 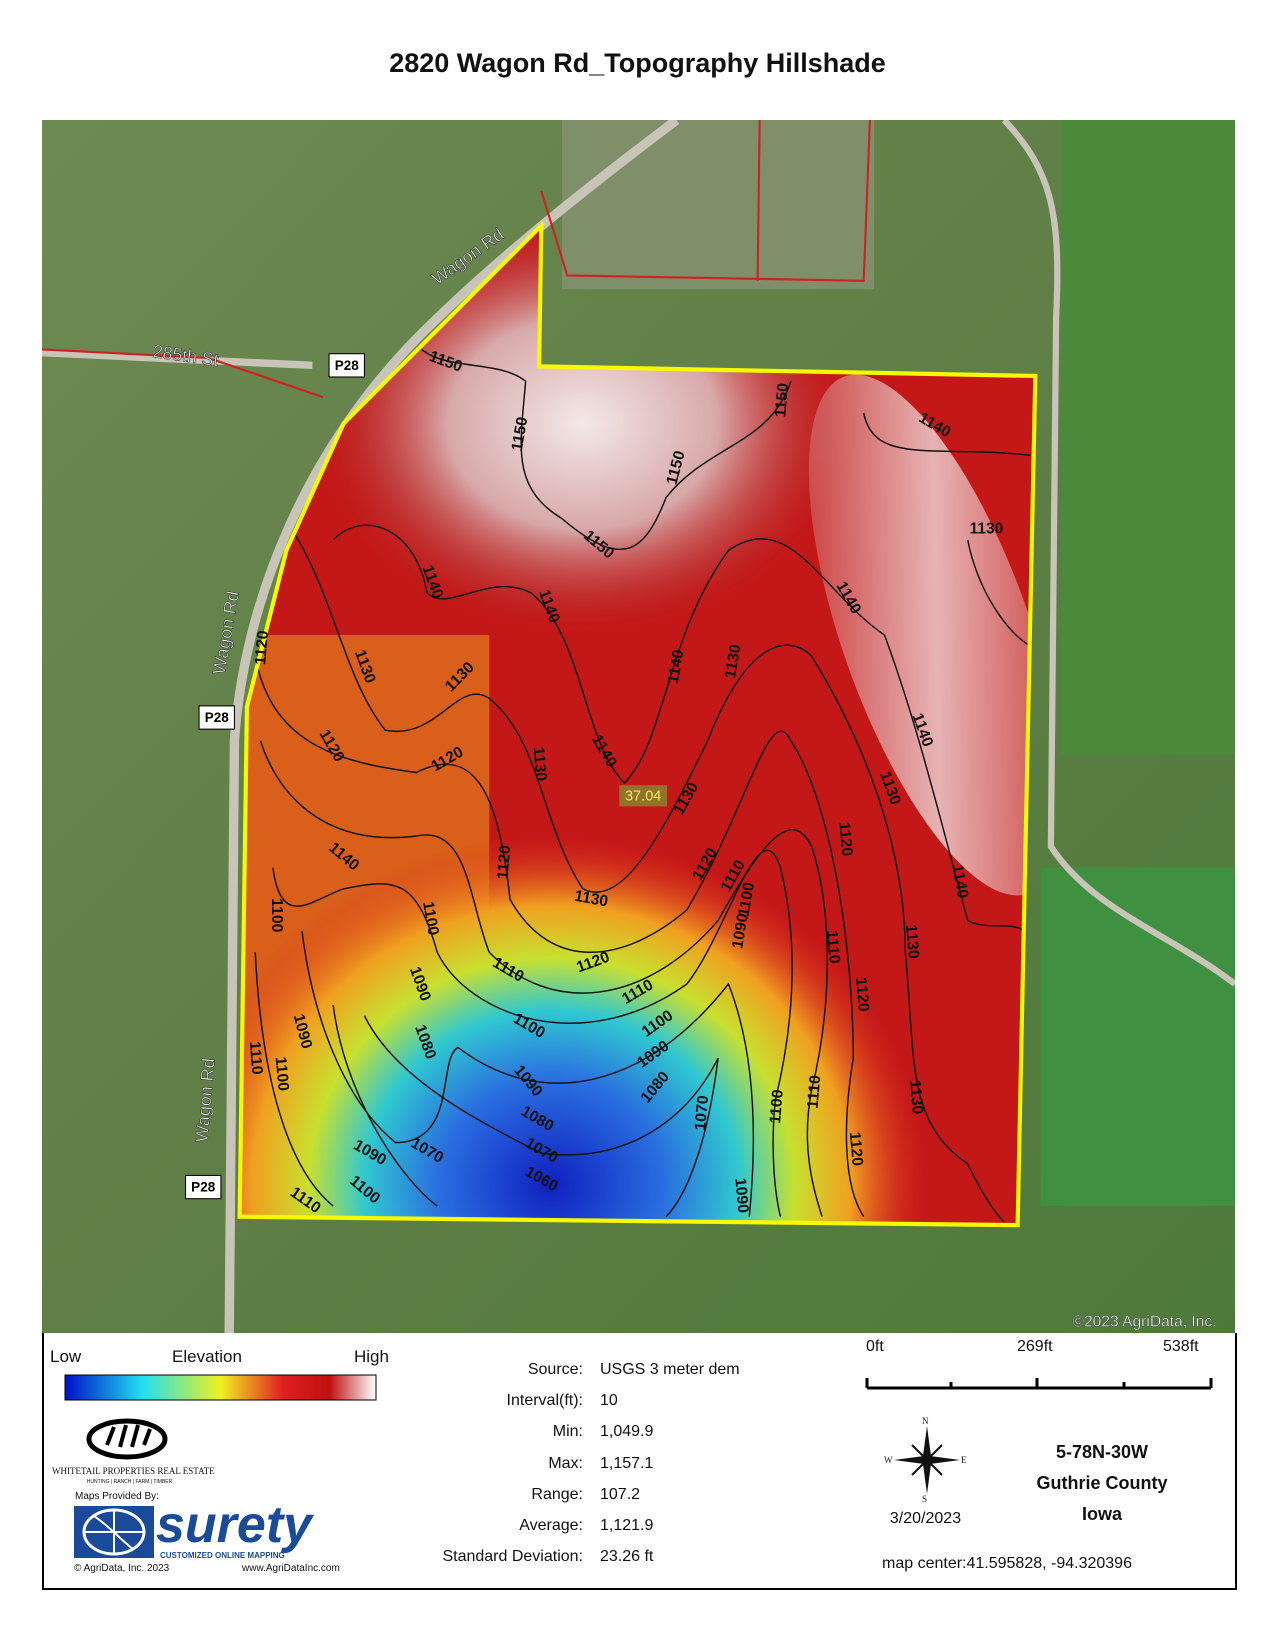 I want to click on acres-label: 37.04, so click(x=643, y=797).